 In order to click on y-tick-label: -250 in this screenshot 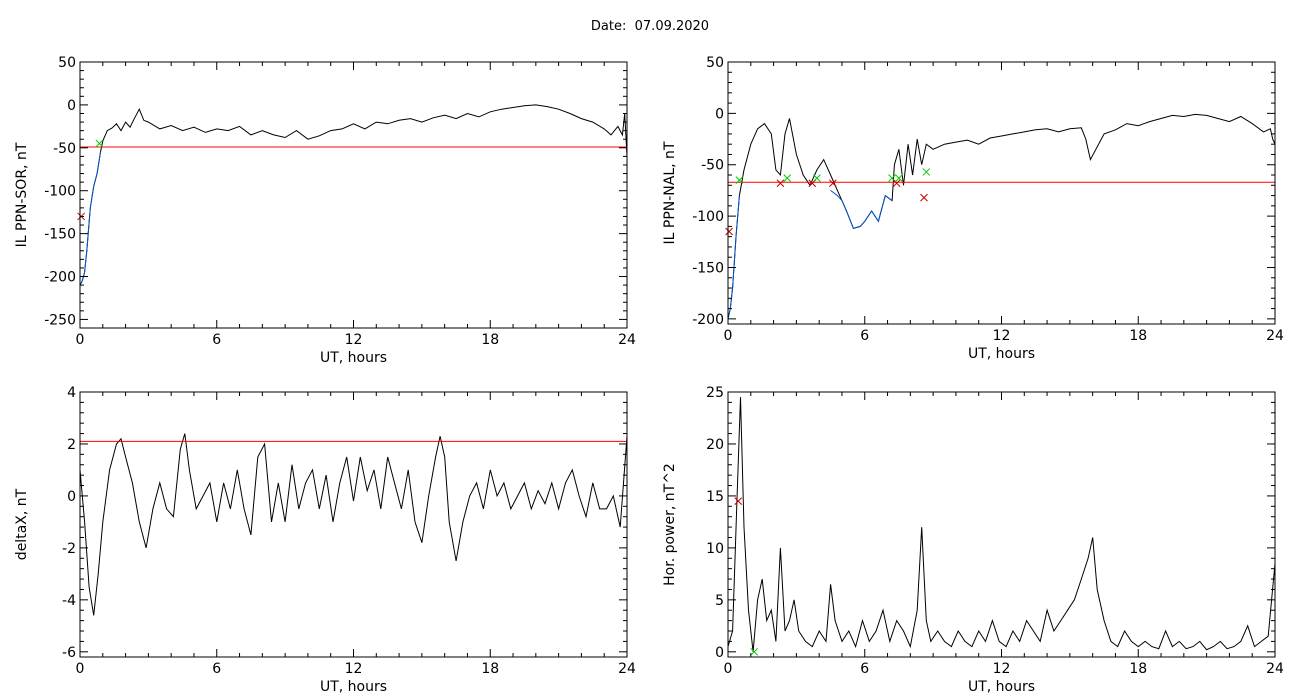, I will do `click(60, 320)`.